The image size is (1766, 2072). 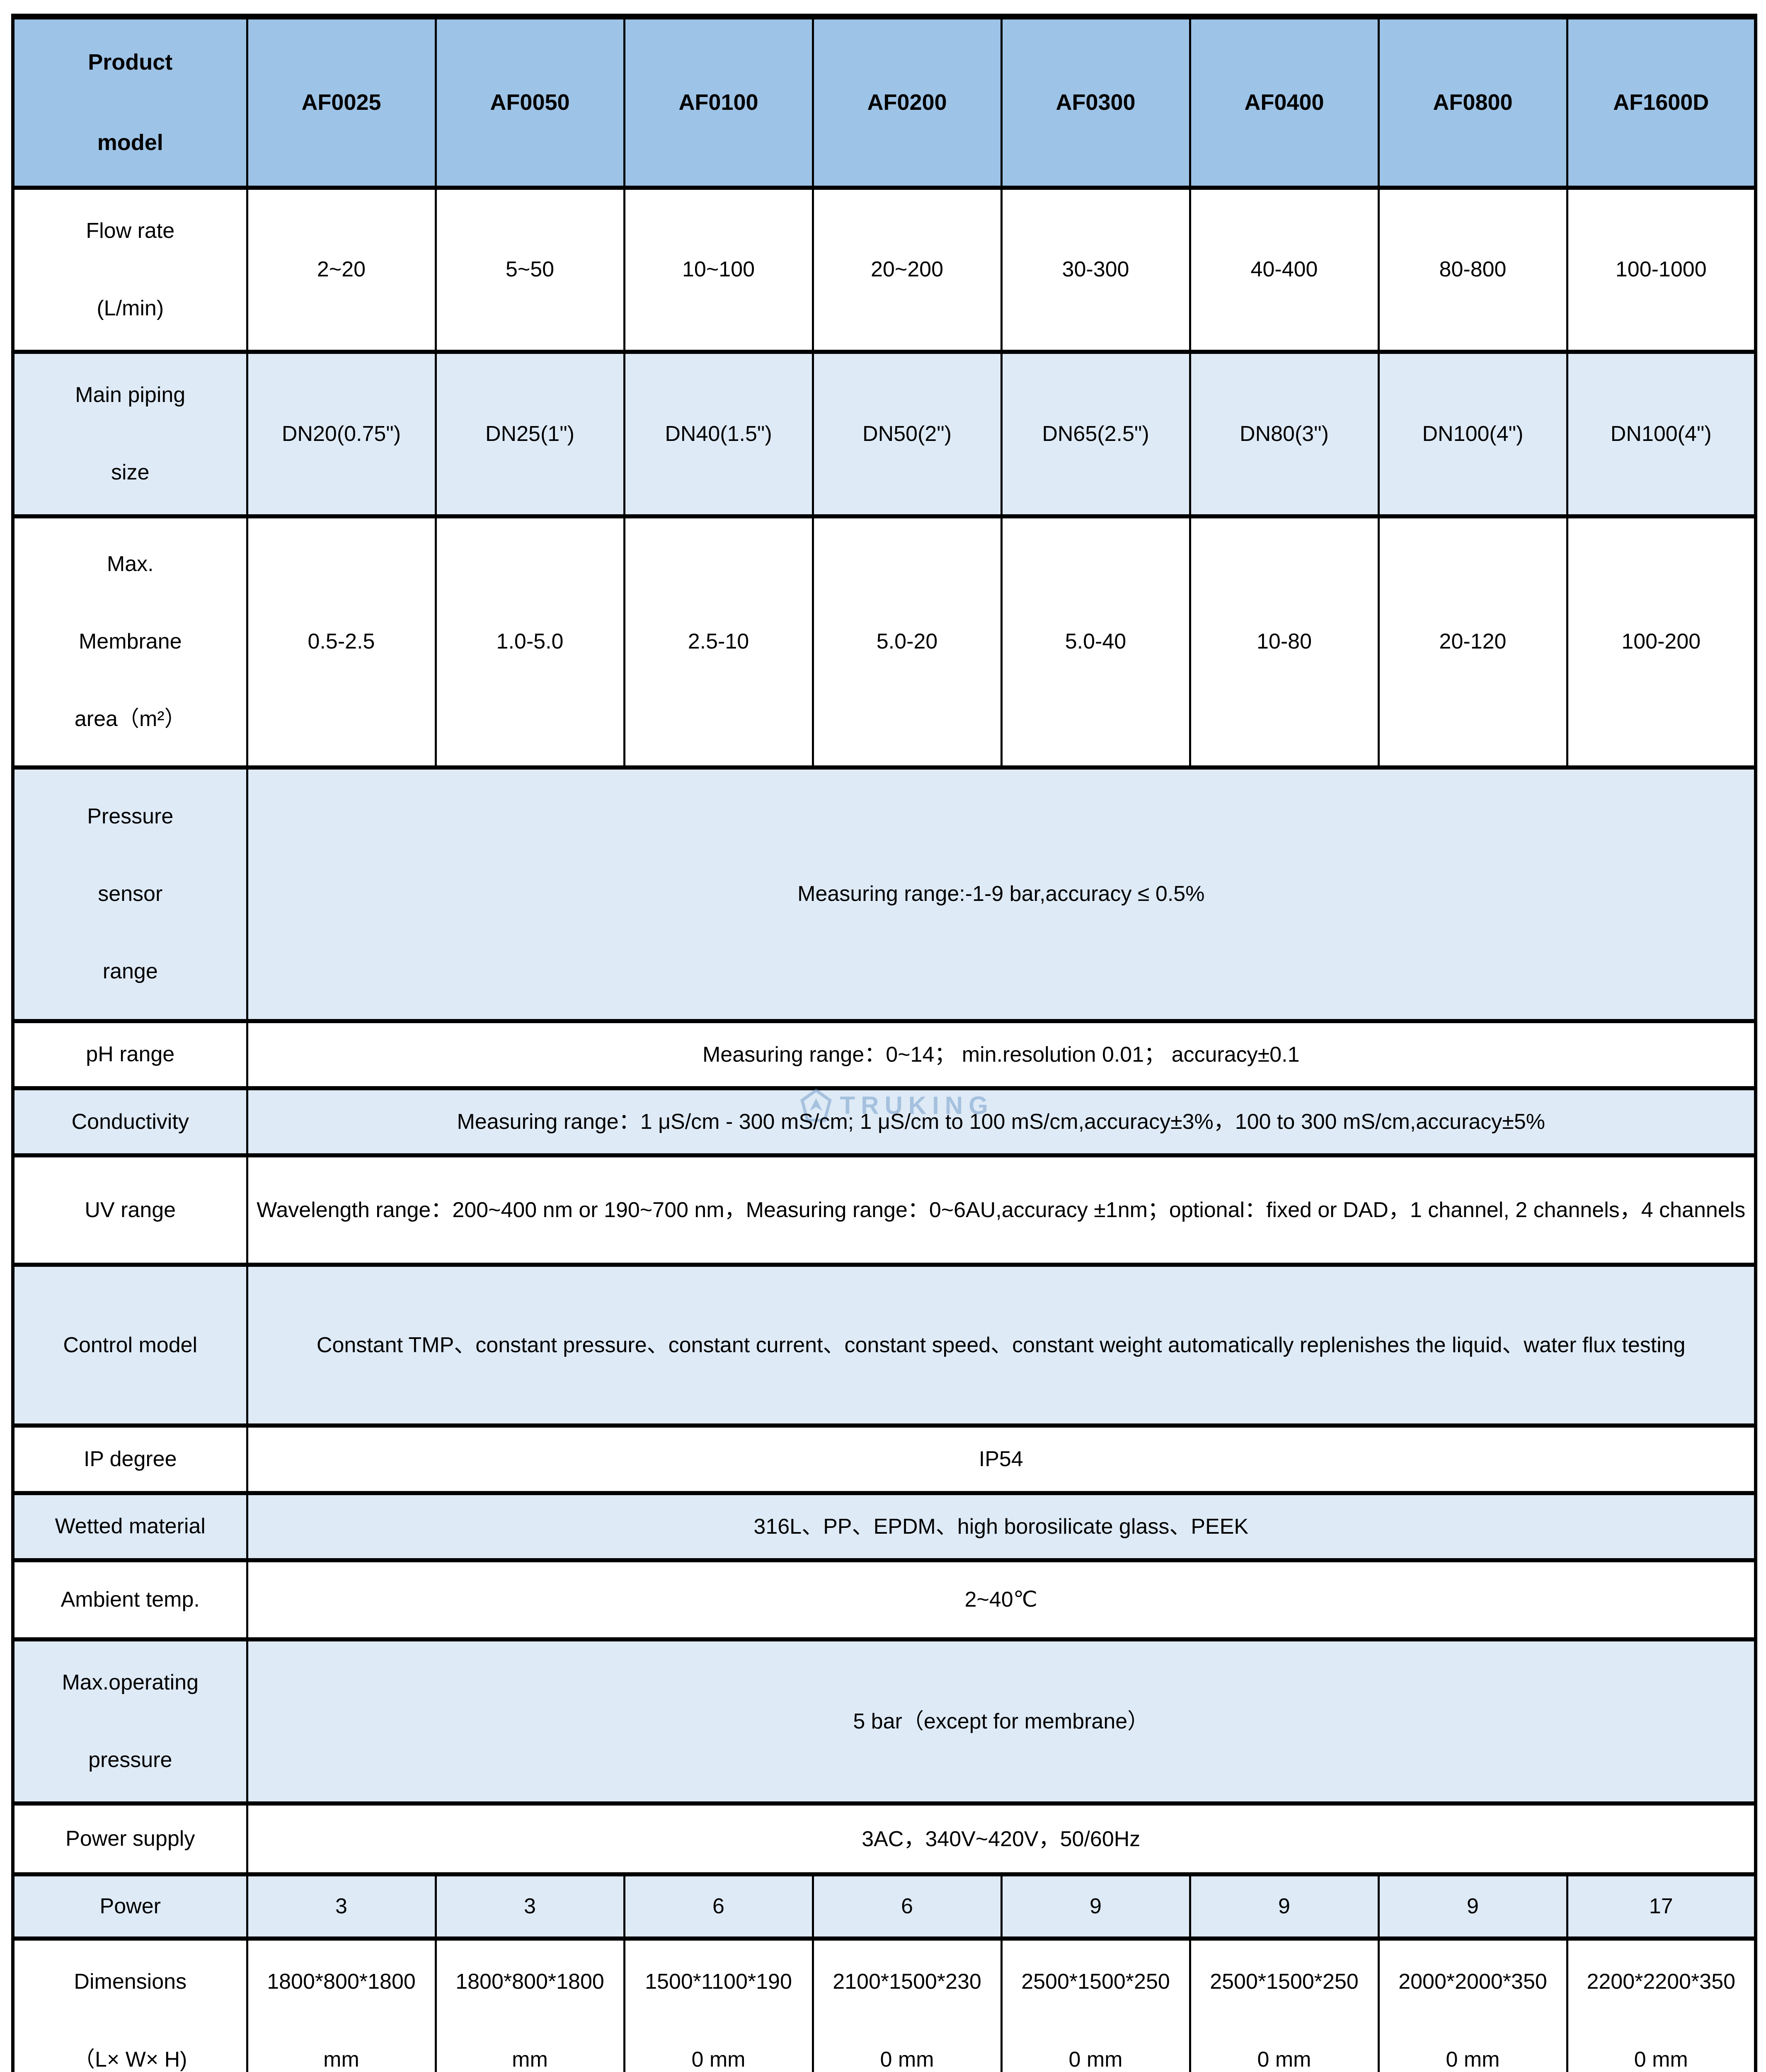 I want to click on cell-power-af0100: 6, so click(x=718, y=1906).